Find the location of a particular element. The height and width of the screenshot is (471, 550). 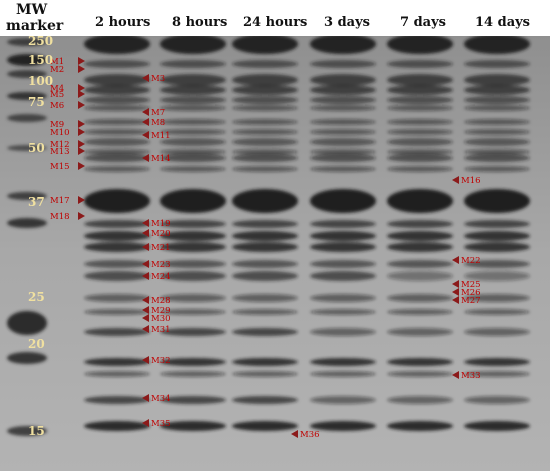

marker-m21: M21 is located at coordinates (156, 248).